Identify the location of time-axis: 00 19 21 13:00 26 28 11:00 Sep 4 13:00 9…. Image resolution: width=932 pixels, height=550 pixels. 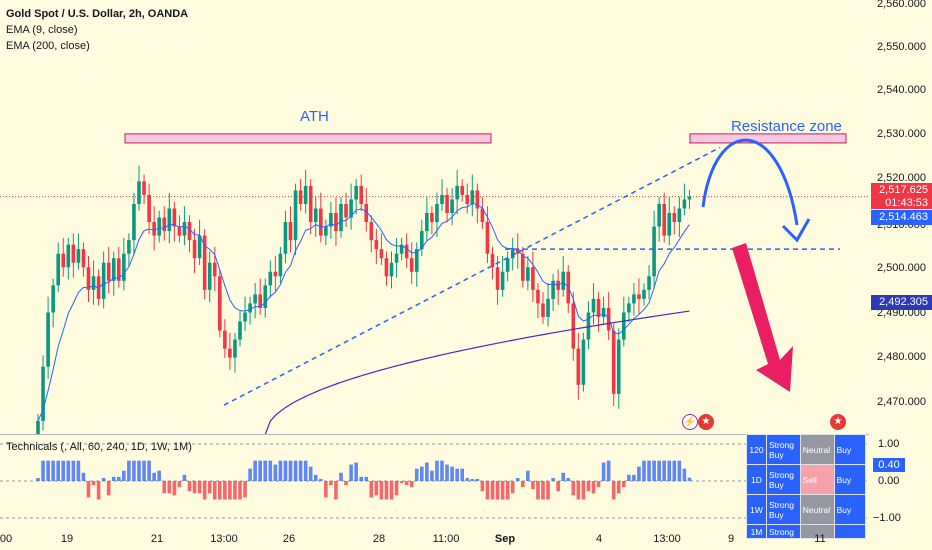
(434, 539).